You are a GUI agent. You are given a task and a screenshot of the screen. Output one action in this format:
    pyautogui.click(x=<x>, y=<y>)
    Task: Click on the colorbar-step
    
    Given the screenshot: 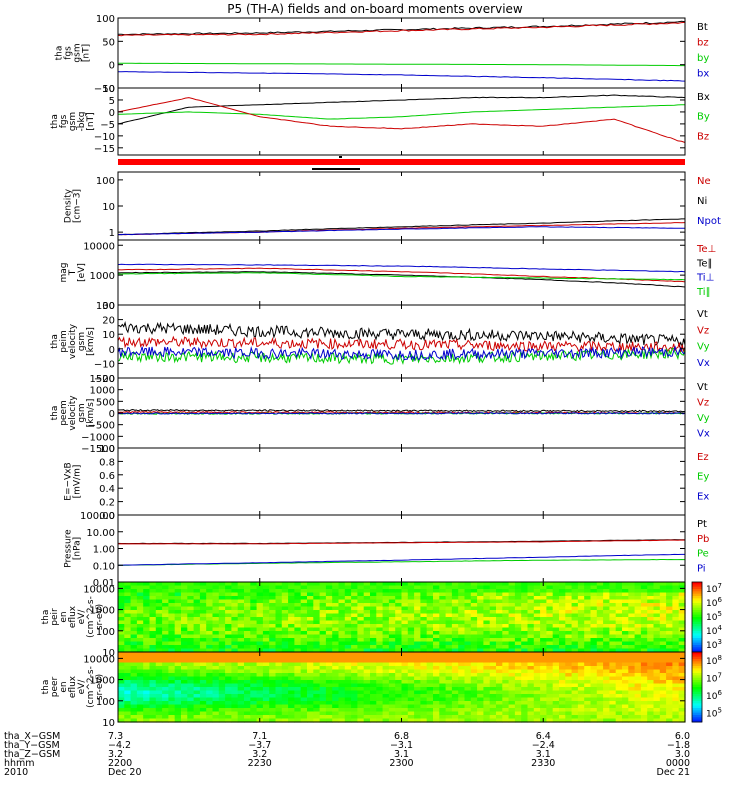 What is the action you would take?
    pyautogui.click(x=697, y=705)
    